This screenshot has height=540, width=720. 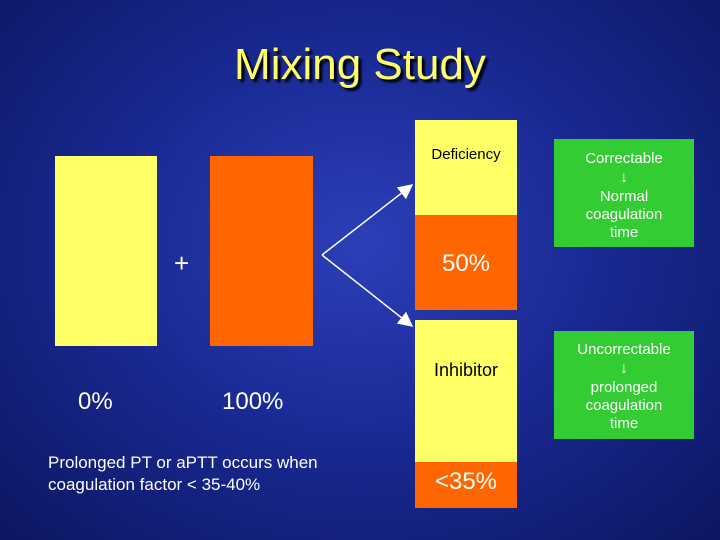 What do you see at coordinates (367, 290) in the screenshot?
I see `arrow-to-inhibitor` at bounding box center [367, 290].